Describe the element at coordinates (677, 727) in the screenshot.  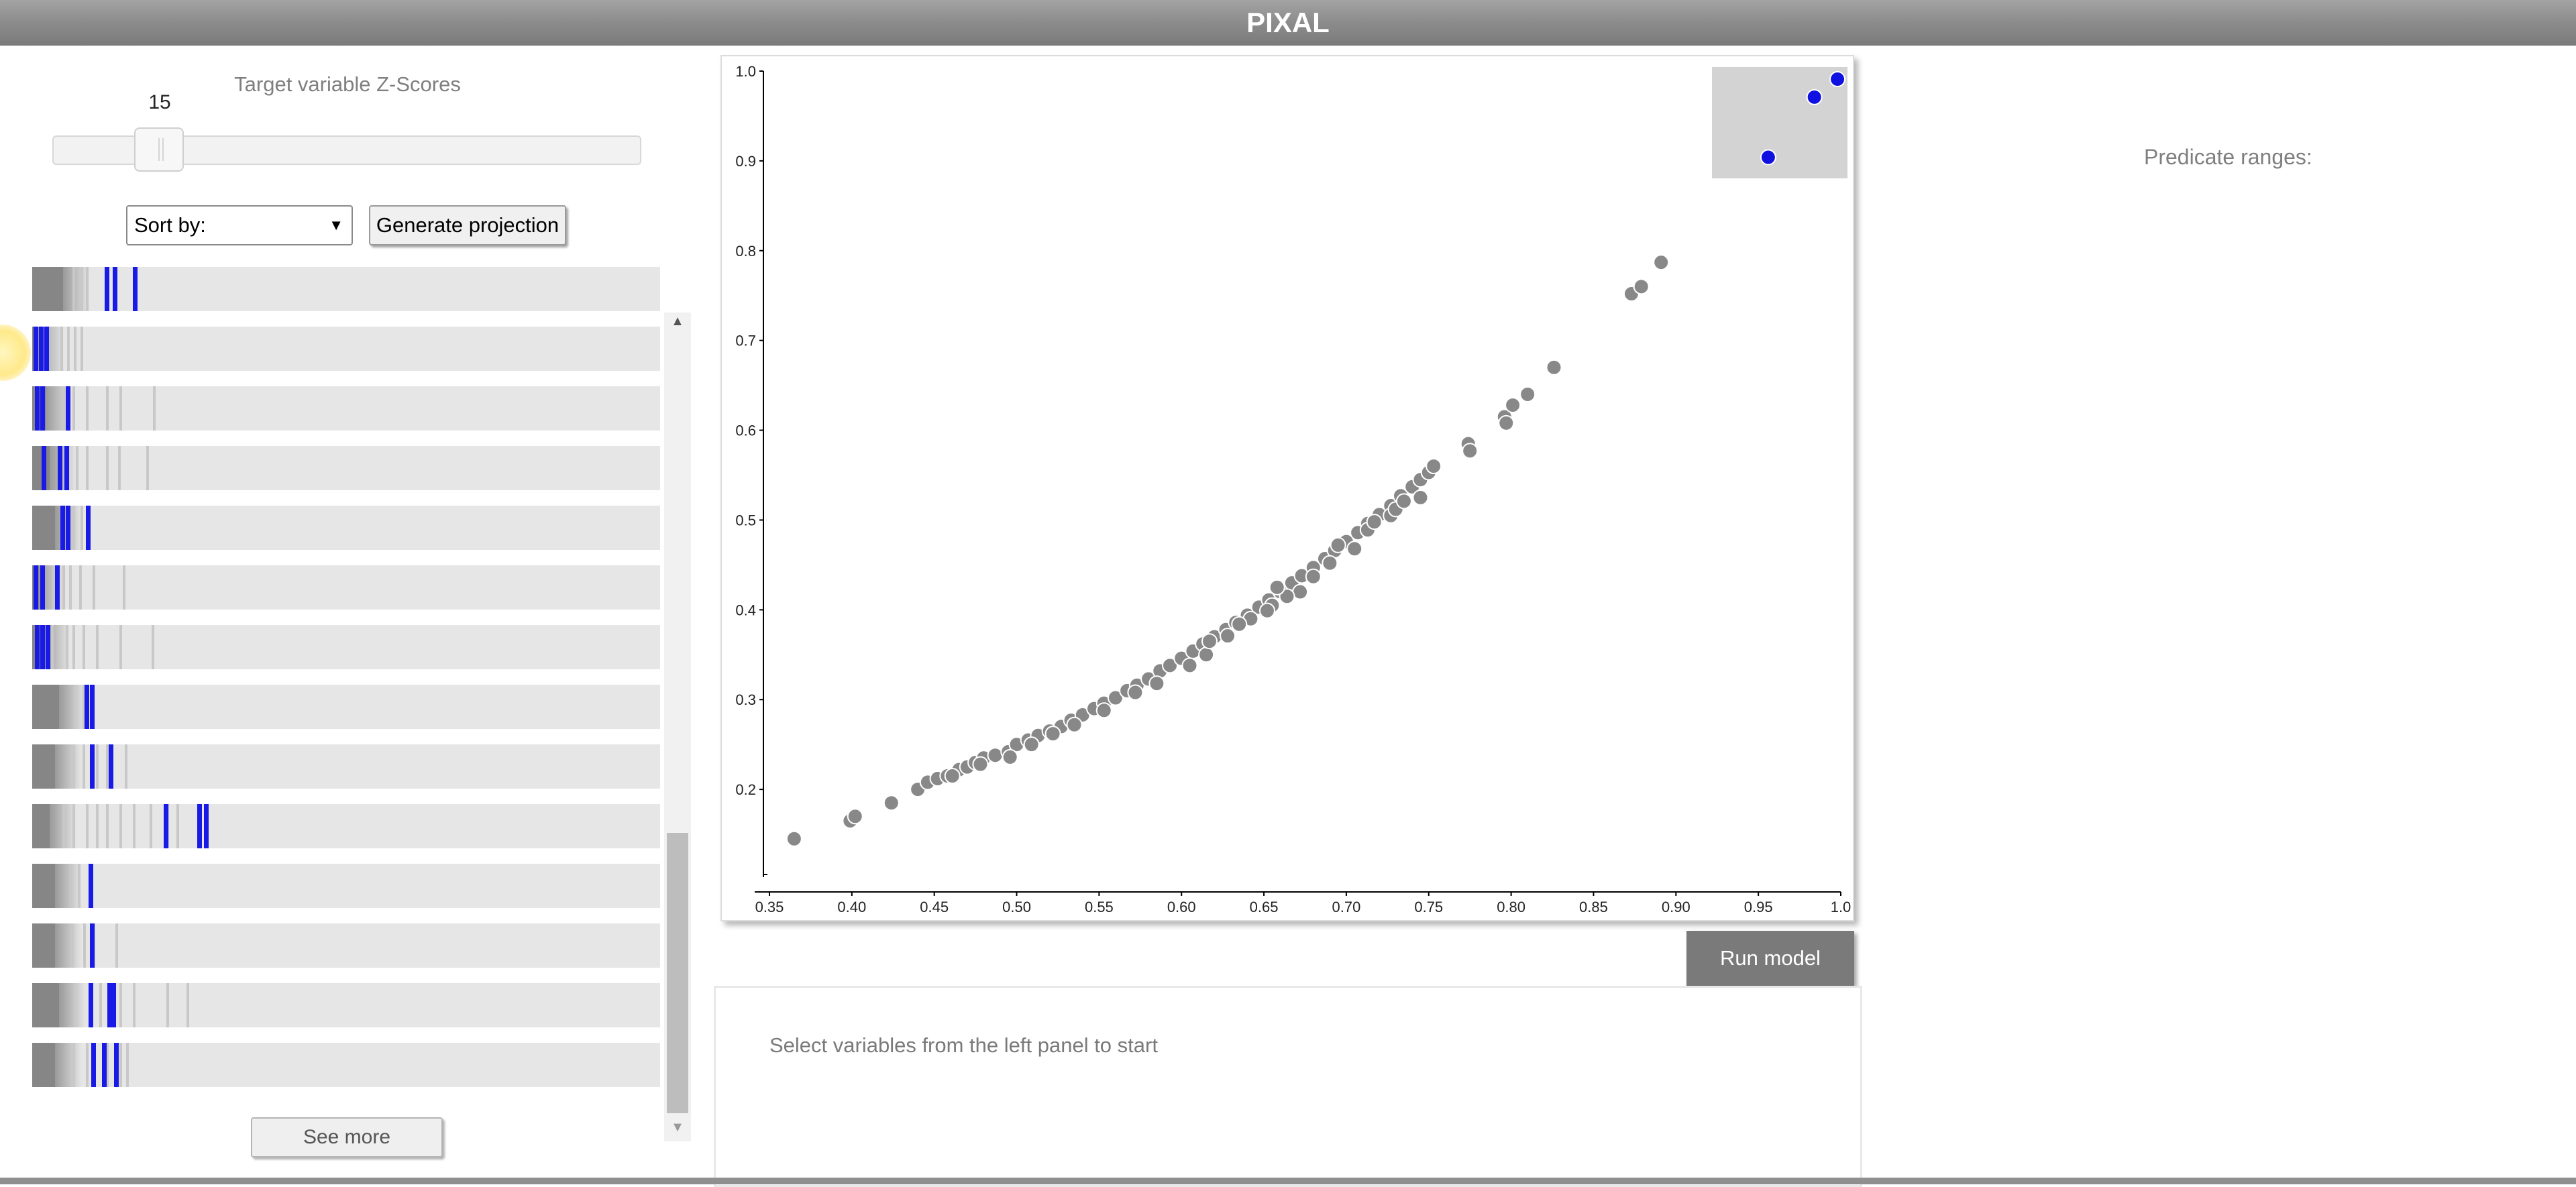
I see `variable-list-scrollbar: ▲ ▼` at that location.